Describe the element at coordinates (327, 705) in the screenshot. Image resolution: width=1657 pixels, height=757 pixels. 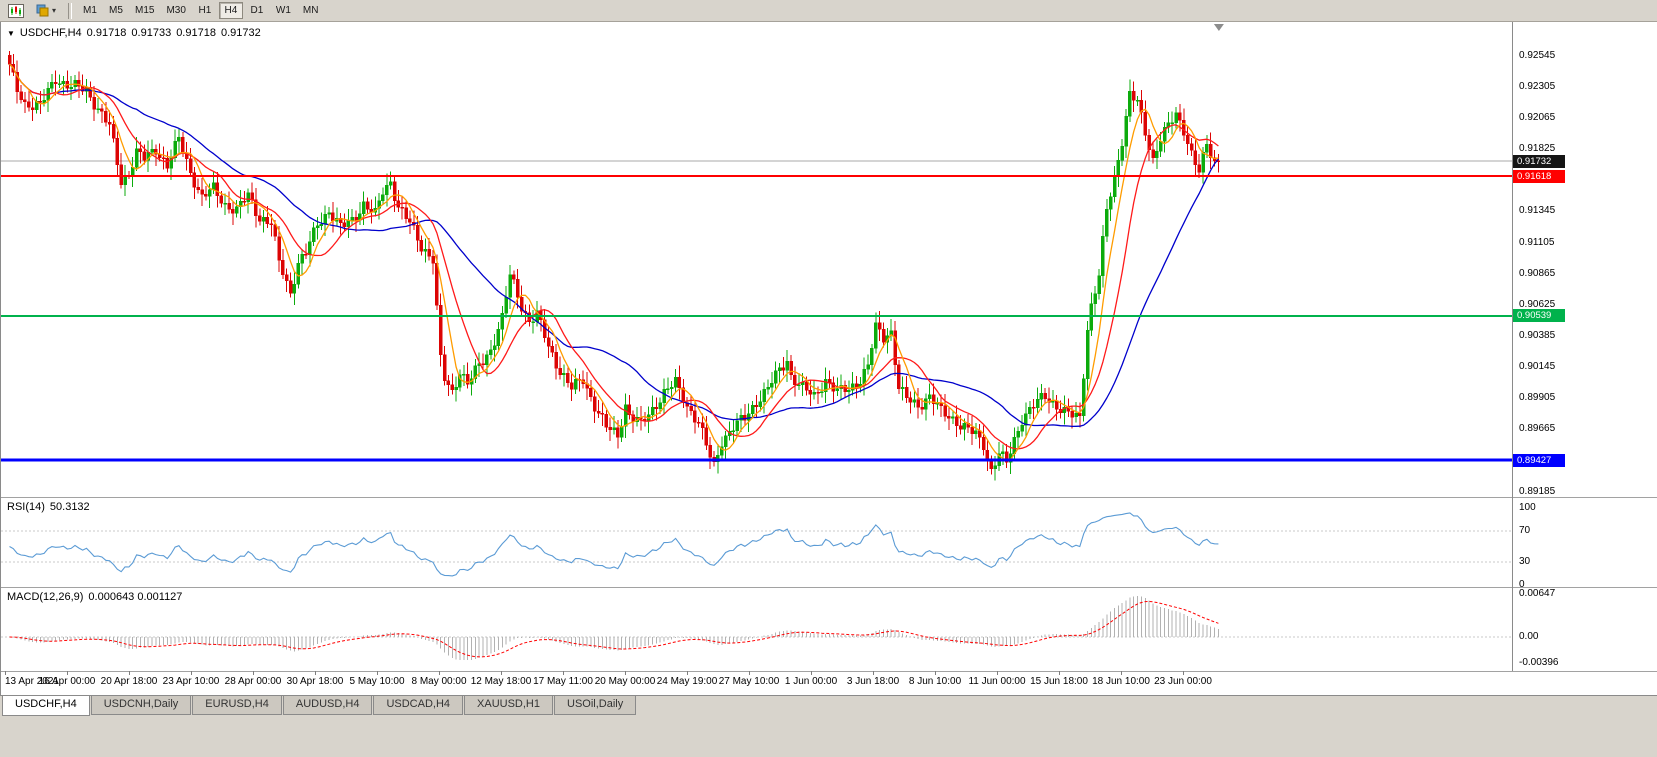
I see `tab-audusd-h4: AUDUSD,H4` at that location.